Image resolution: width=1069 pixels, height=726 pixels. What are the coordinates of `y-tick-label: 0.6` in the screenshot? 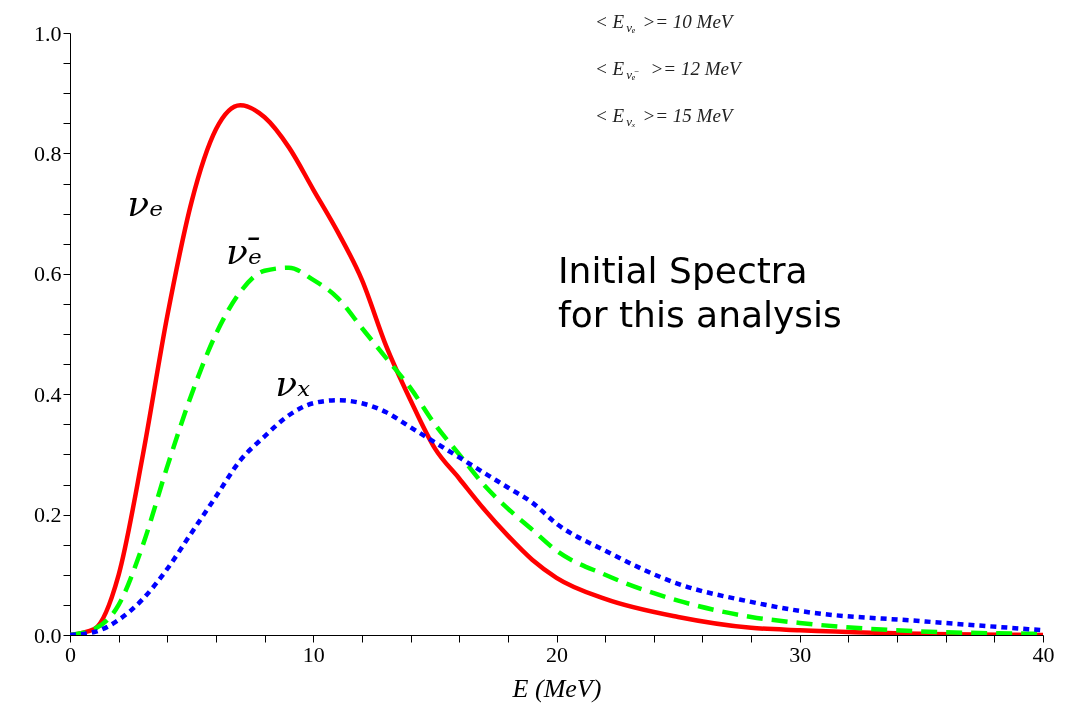 It's located at (48, 274).